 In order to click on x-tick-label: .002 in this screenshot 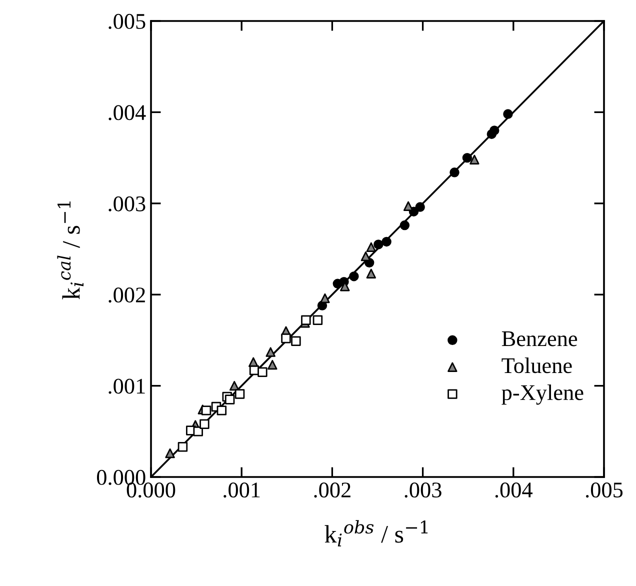, I will do `click(332, 490)`.